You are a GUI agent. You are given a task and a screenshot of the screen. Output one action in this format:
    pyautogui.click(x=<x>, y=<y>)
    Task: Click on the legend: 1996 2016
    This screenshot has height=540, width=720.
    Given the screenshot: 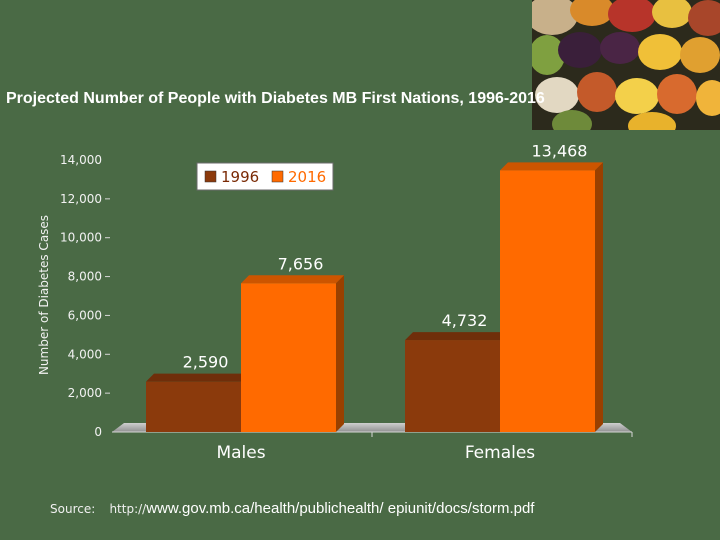 What is the action you would take?
    pyautogui.click(x=265, y=176)
    